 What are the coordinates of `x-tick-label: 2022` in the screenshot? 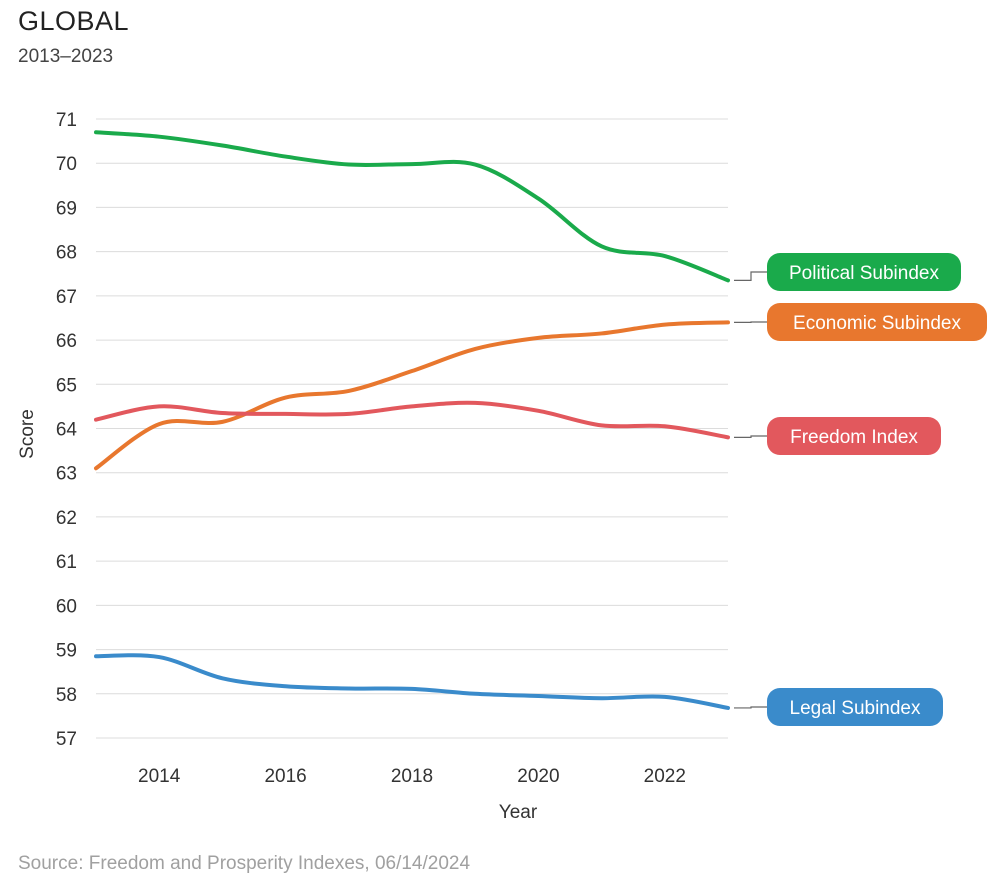 It's located at (665, 776).